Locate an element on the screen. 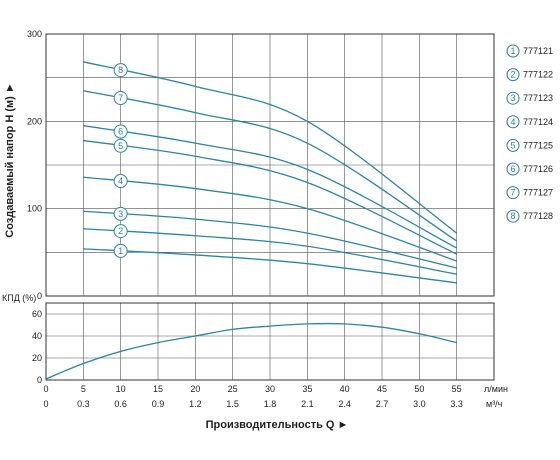 The height and width of the screenshot is (460, 560). legend-marker-label: 6 is located at coordinates (512, 169).